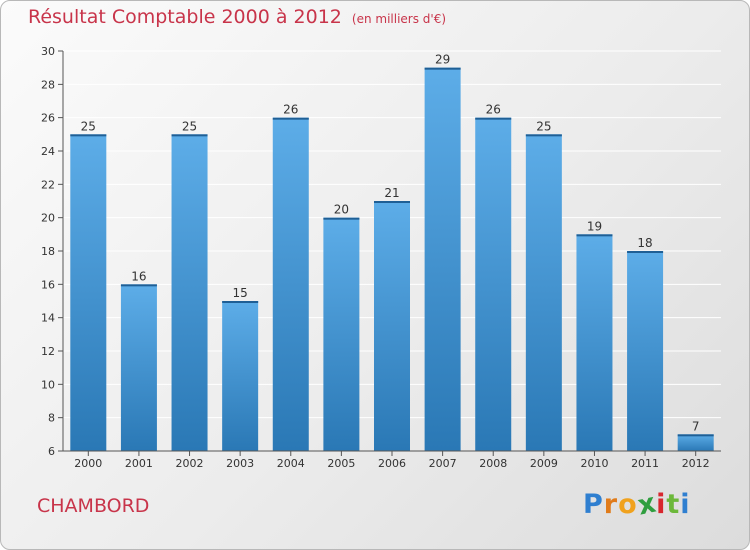  What do you see at coordinates (290, 110) in the screenshot?
I see `data-label-2004: 26` at bounding box center [290, 110].